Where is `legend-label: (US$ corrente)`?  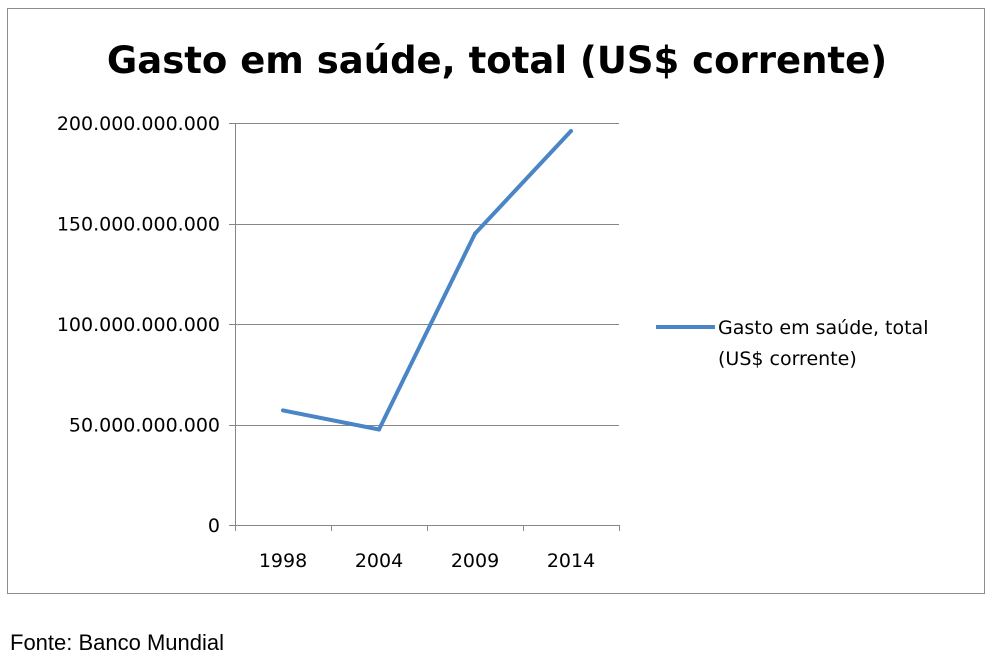
legend-label: (US$ corrente) is located at coordinates (787, 359).